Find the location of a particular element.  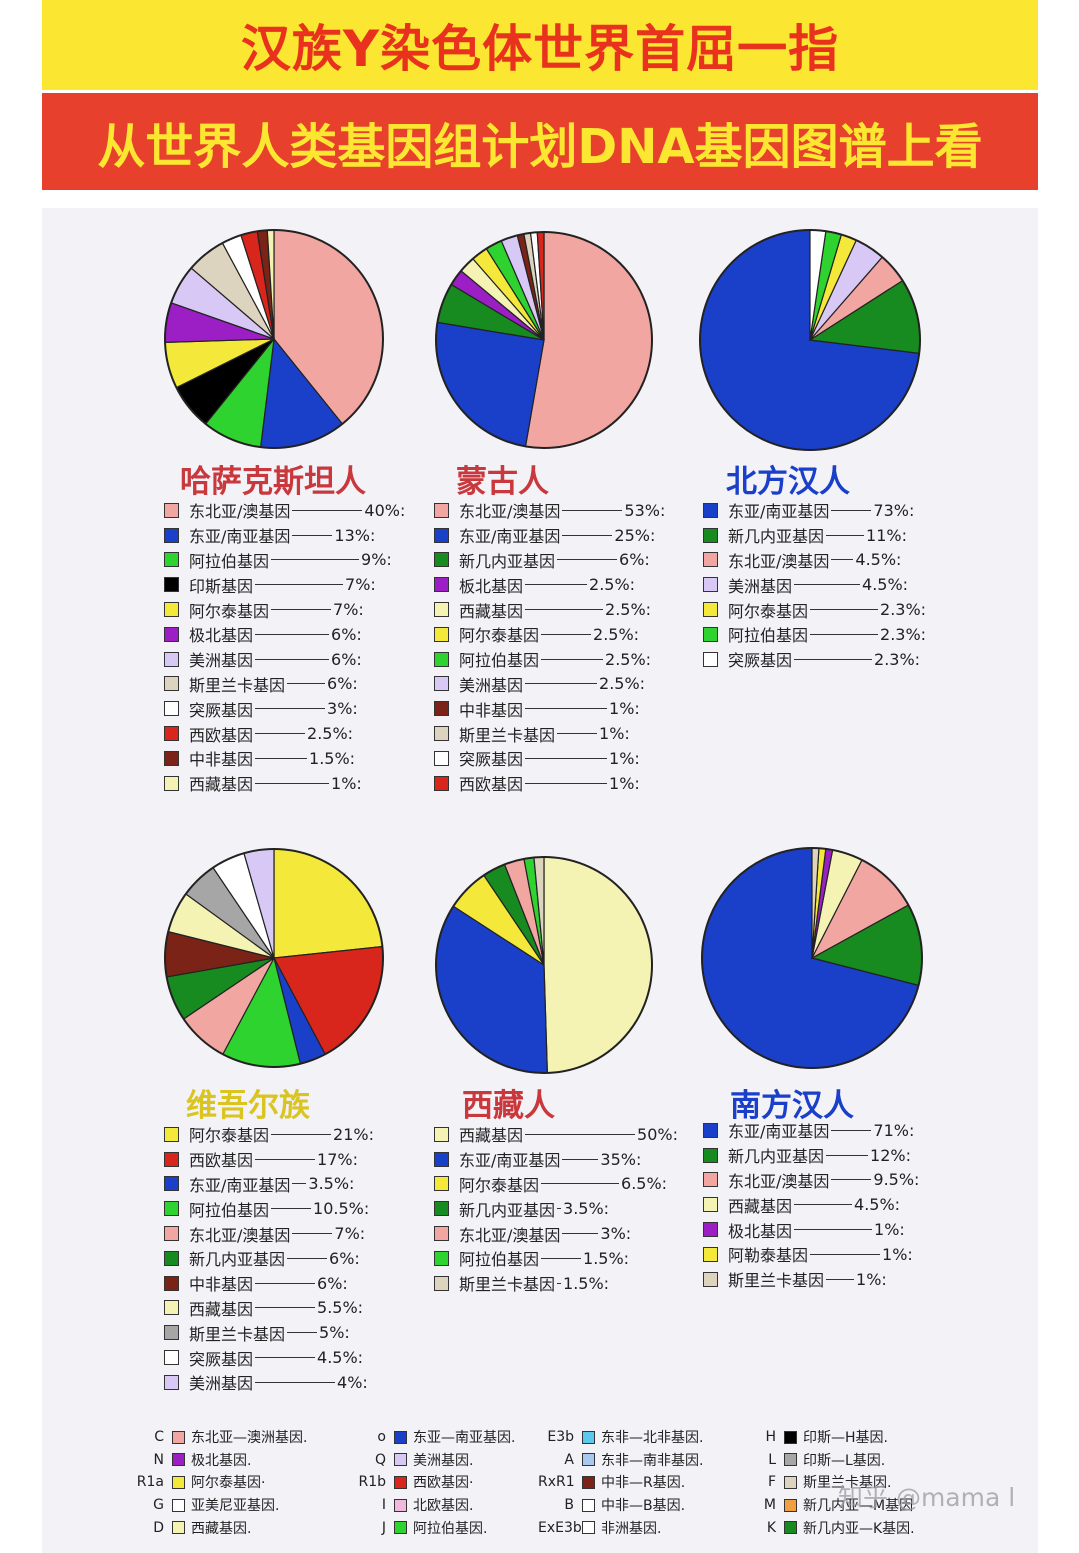

chart-title: 哈萨克斯坦人 is located at coordinates (273, 482).